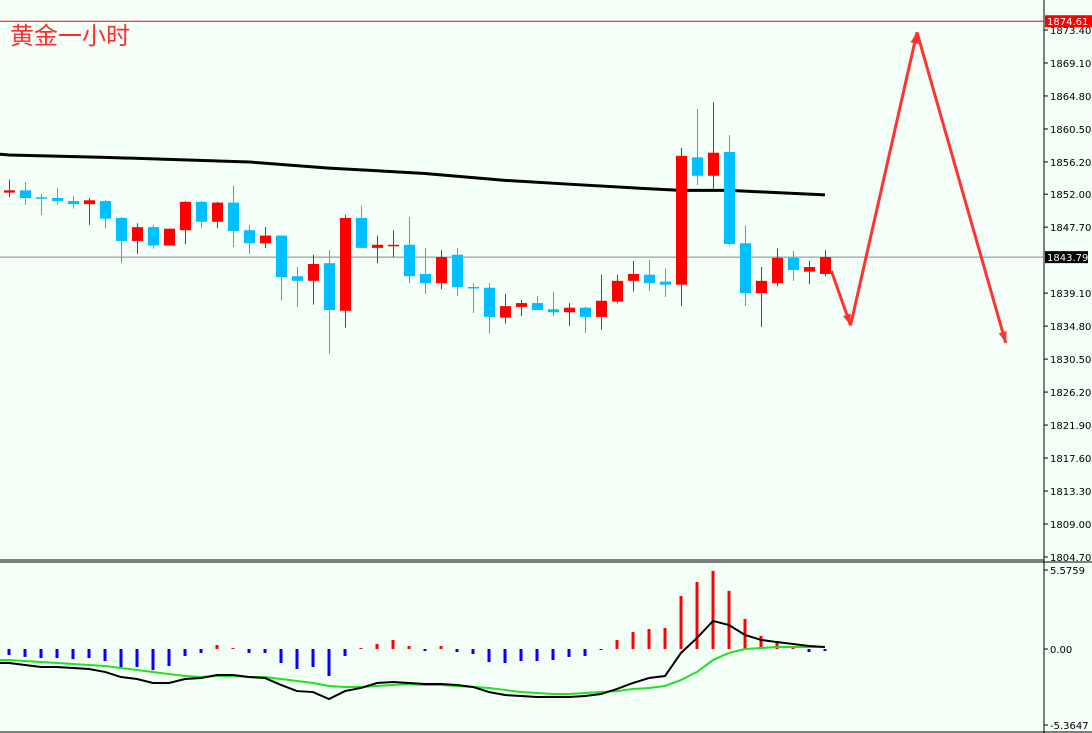  I want to click on chart-title: 黄金一小时, so click(70, 36).